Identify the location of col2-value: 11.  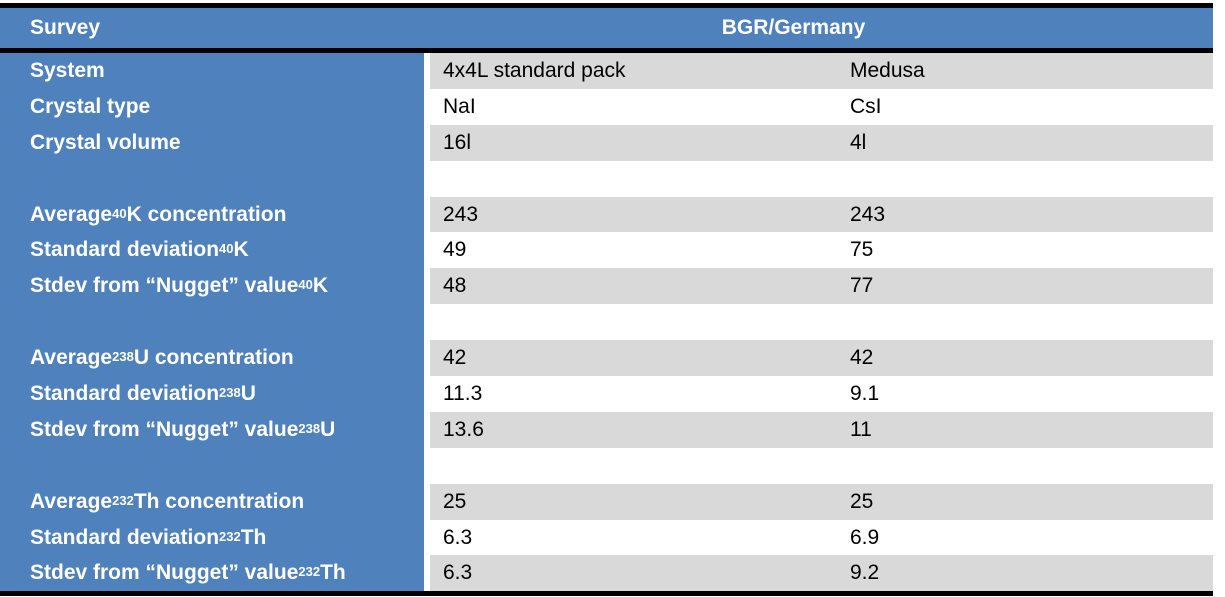
(861, 429).